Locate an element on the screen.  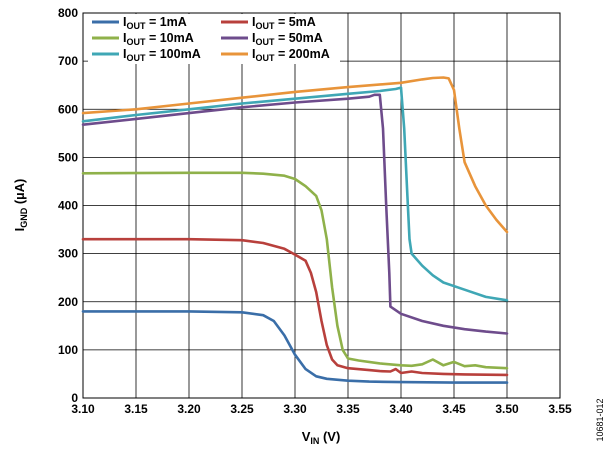
x-tick-labels: 3.10 3.15 3.20 3.25 3.30 3.35 3.40 3.45 3.50 3.55 is located at coordinates (321, 409).